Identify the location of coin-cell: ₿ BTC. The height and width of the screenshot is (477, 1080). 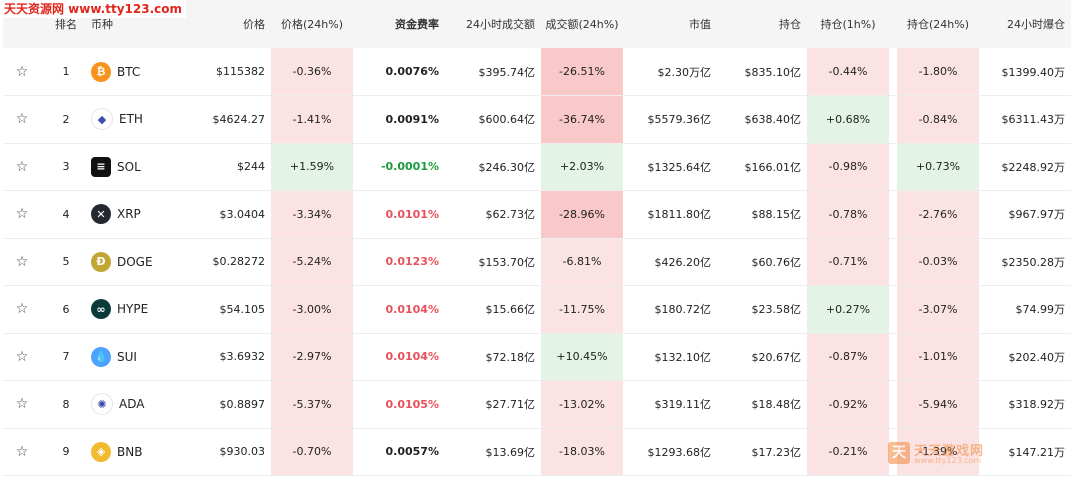
(126, 72).